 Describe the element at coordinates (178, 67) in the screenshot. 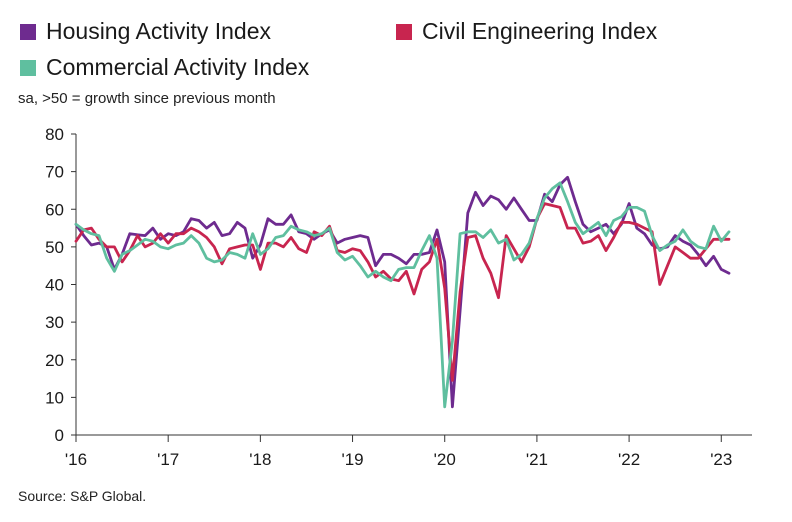

I see `legend-label-commercial: Commercial Activity Index` at that location.